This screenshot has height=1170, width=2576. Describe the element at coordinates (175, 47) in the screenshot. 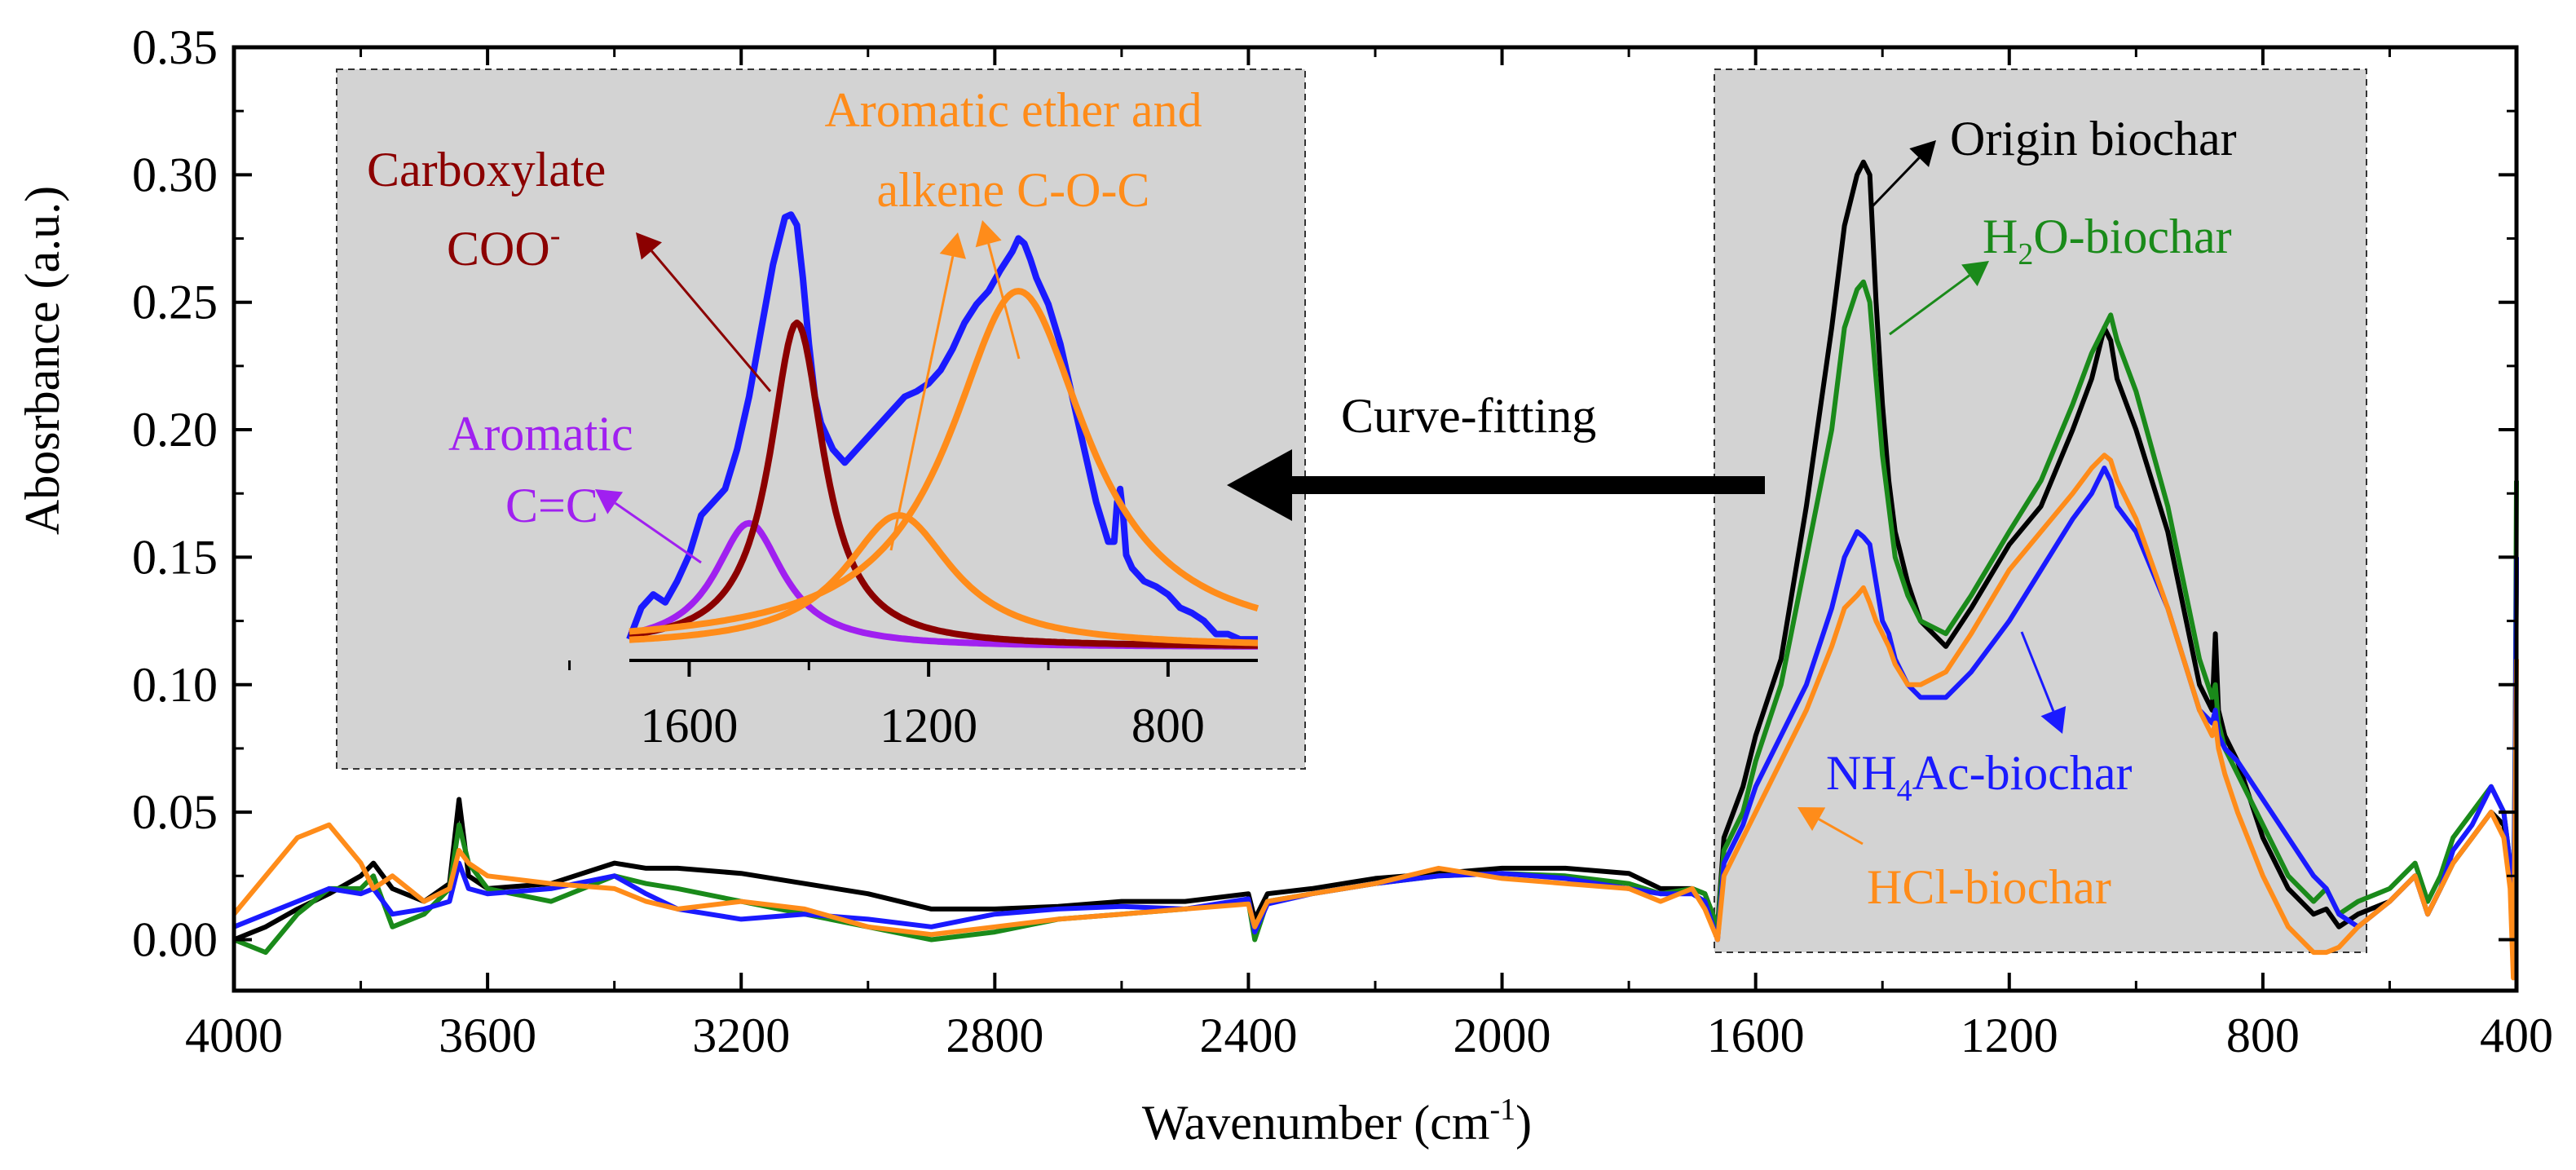

I see `y-tick-label: 0.35` at that location.